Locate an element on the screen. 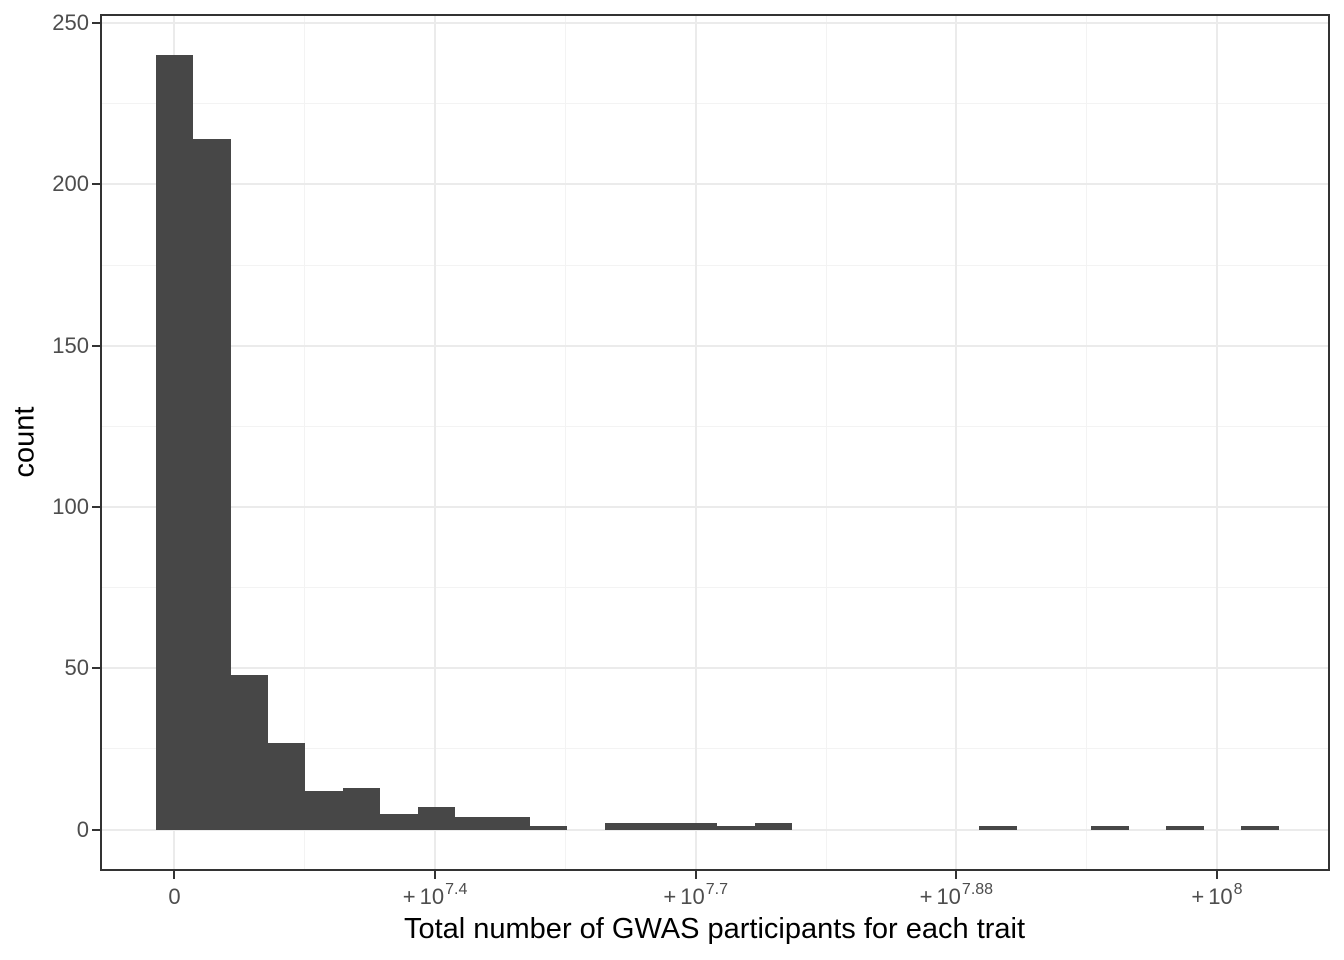 This screenshot has height=960, width=1344. y-tick-label: 200 is located at coordinates (70, 184).